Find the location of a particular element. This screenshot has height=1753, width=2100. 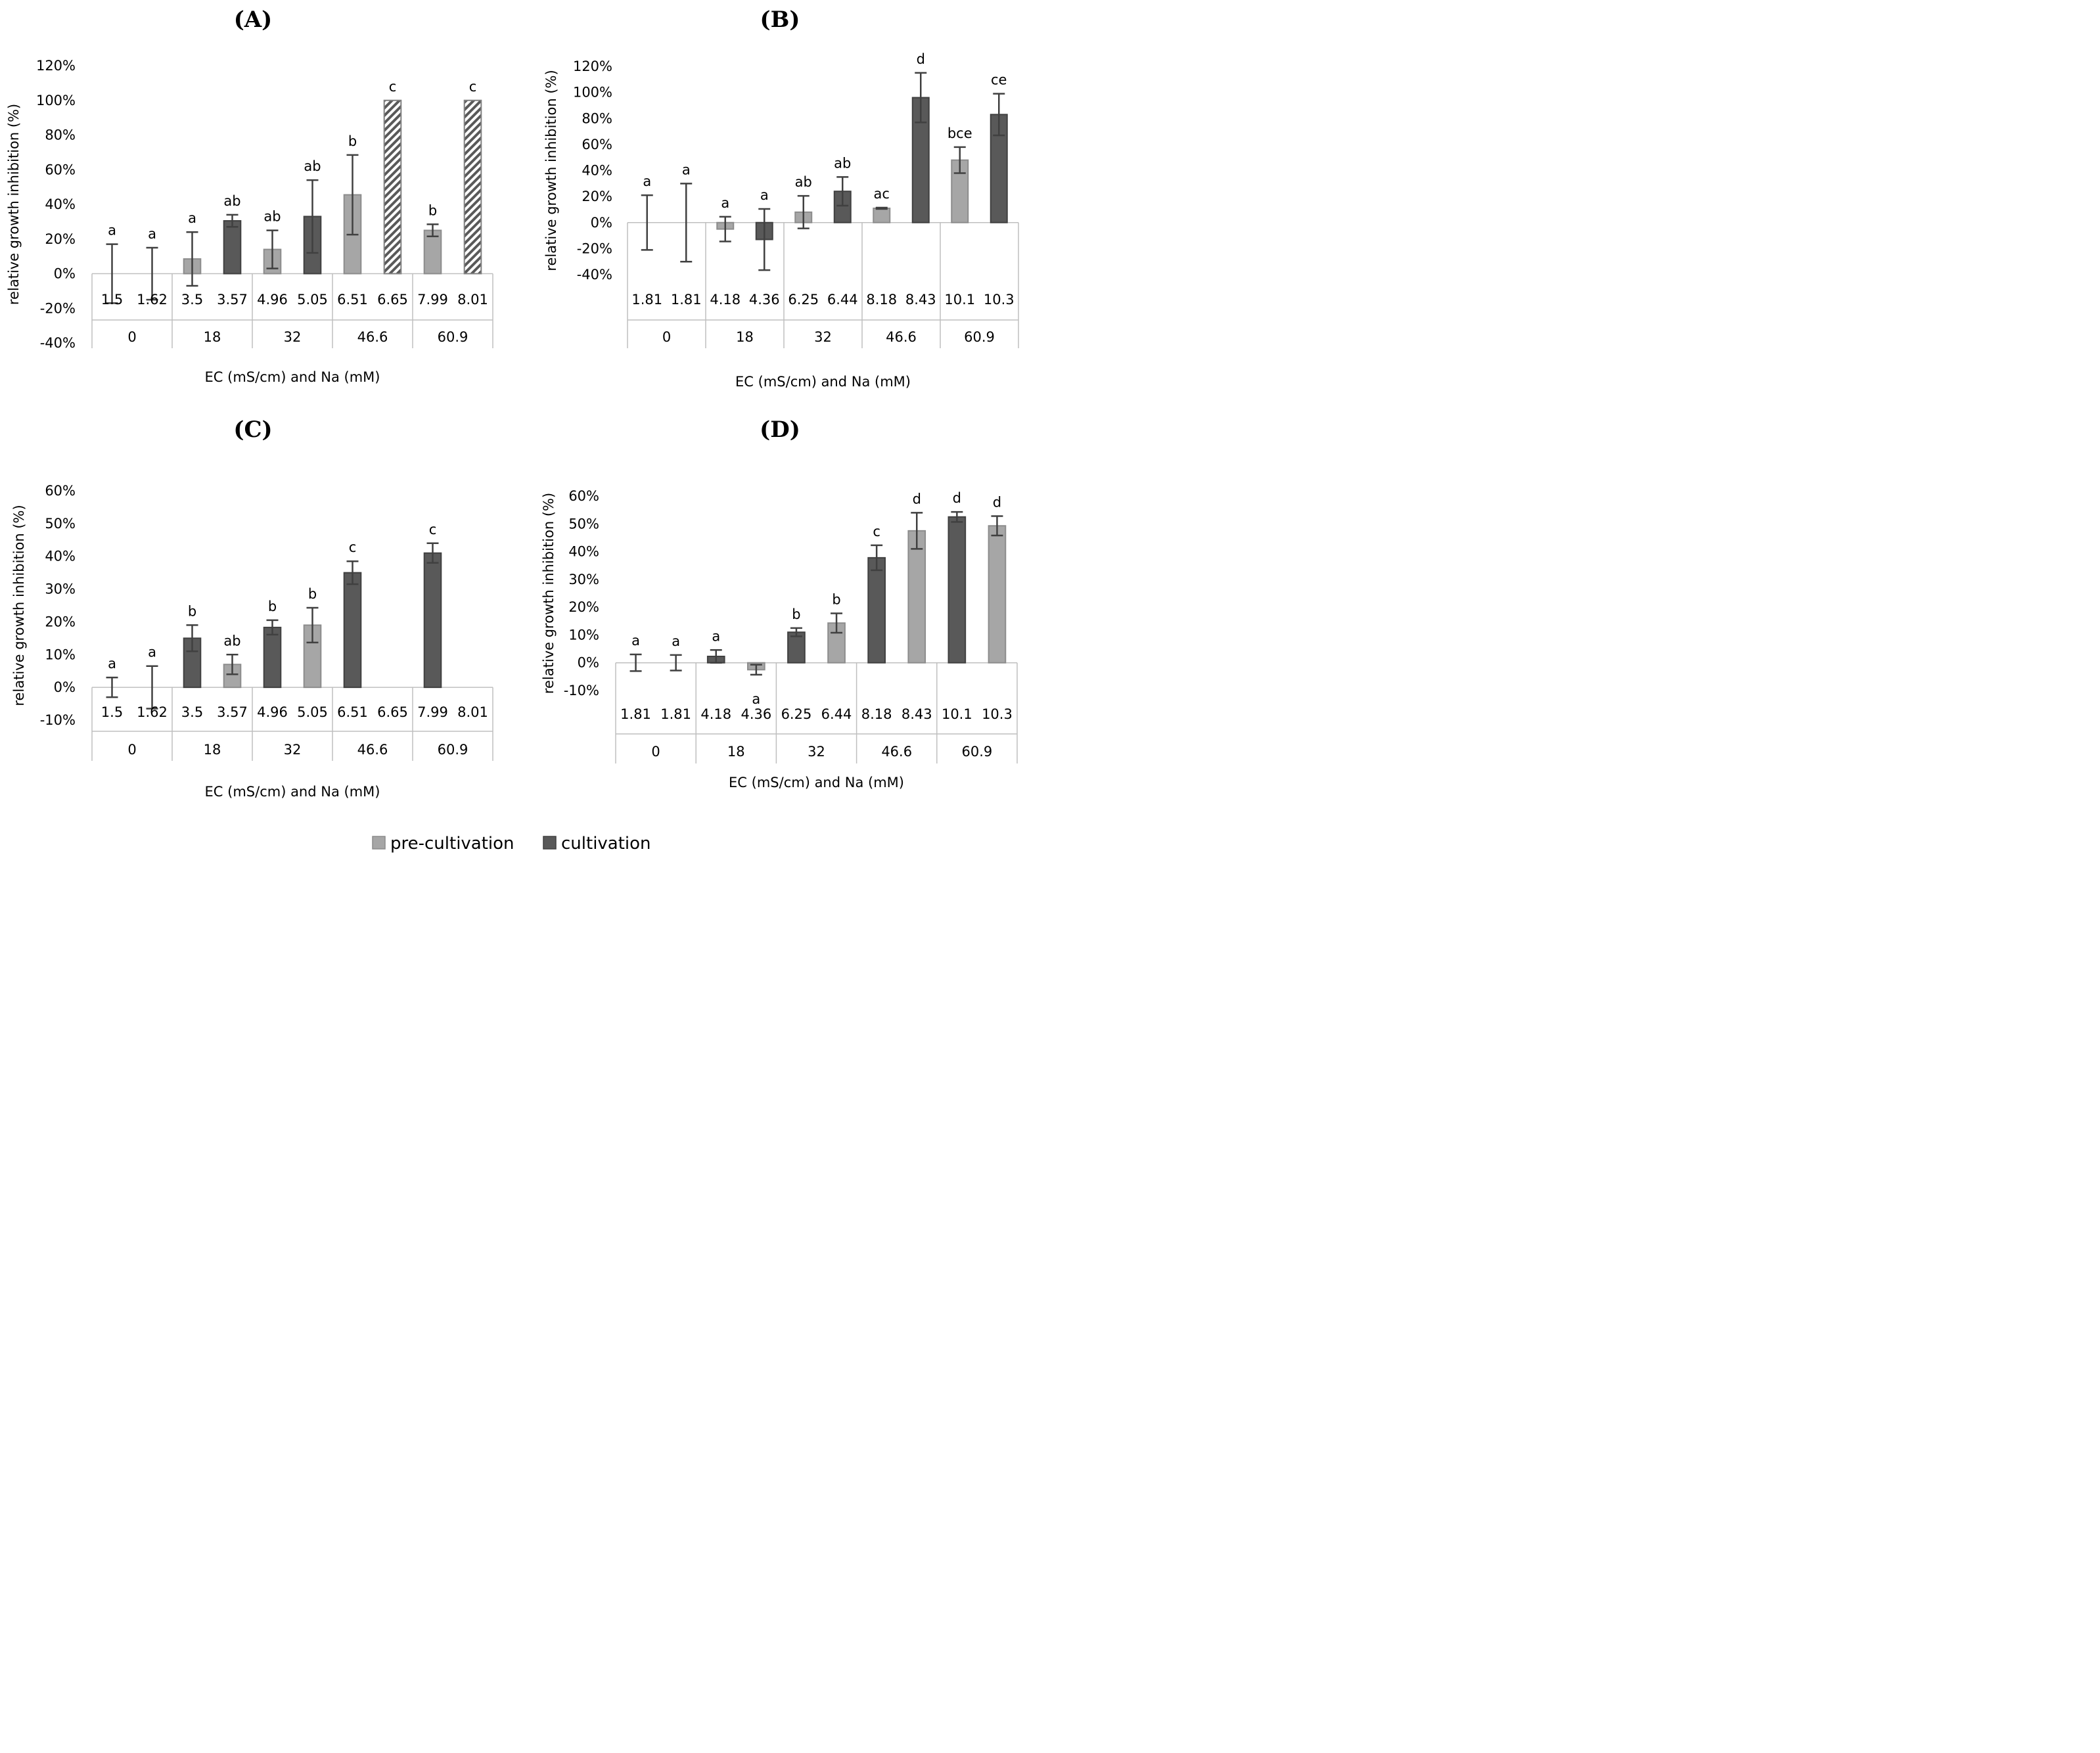

category-label: 6.44 is located at coordinates (836, 714).